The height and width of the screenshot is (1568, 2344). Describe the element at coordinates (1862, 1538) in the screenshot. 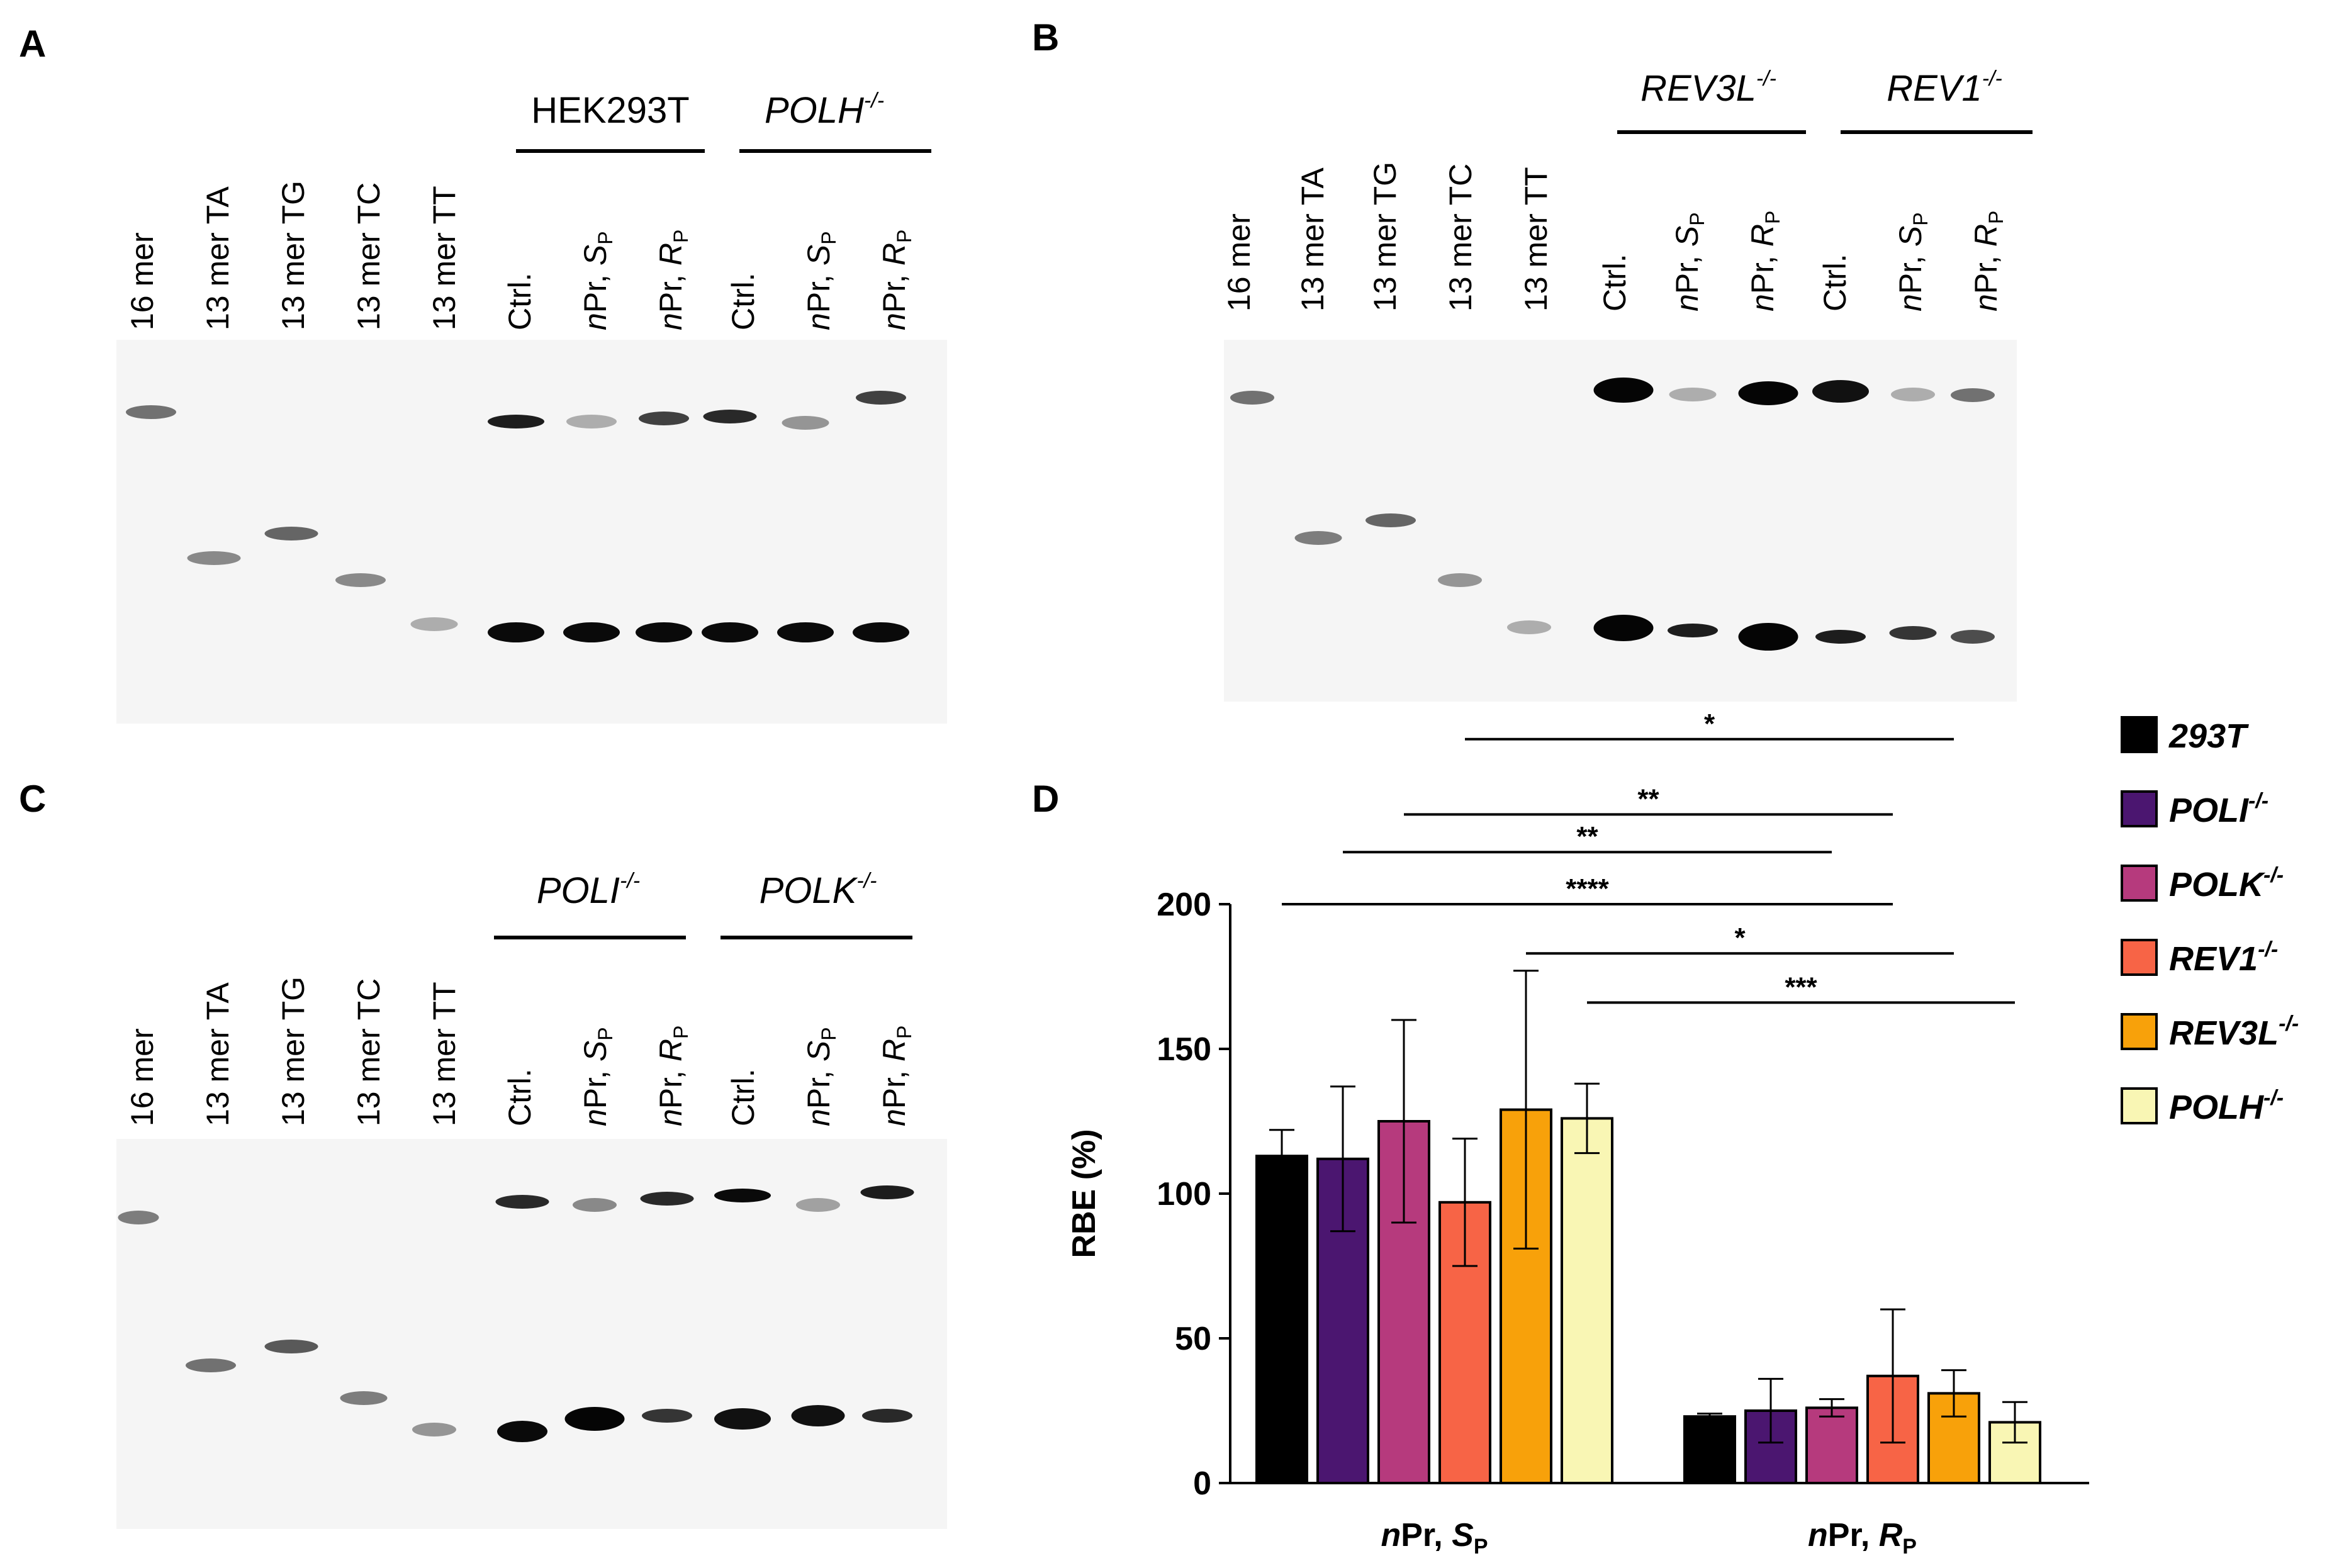

I see `x-category-label: nPr, RP` at that location.